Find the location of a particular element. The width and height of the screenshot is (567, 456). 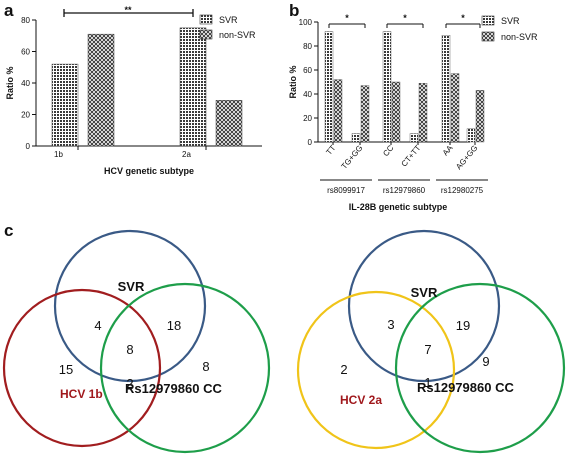

chart-b-xtick-label: TT is located at coordinates (330, 149).